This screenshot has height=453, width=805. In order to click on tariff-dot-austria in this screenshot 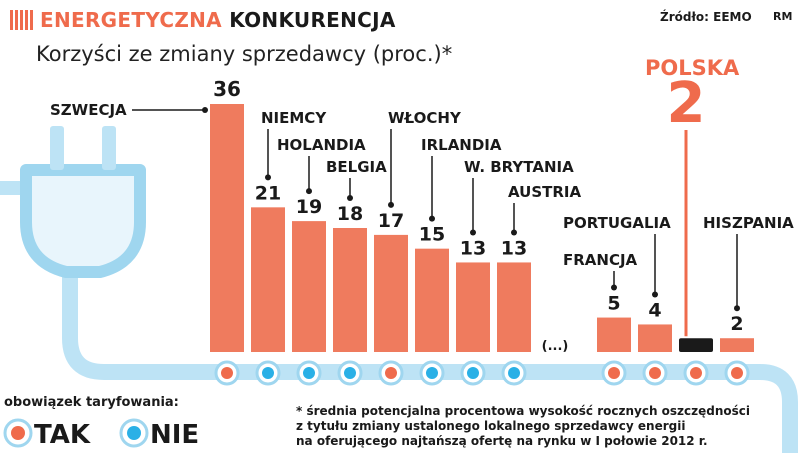, I will do `click(514, 373)`.